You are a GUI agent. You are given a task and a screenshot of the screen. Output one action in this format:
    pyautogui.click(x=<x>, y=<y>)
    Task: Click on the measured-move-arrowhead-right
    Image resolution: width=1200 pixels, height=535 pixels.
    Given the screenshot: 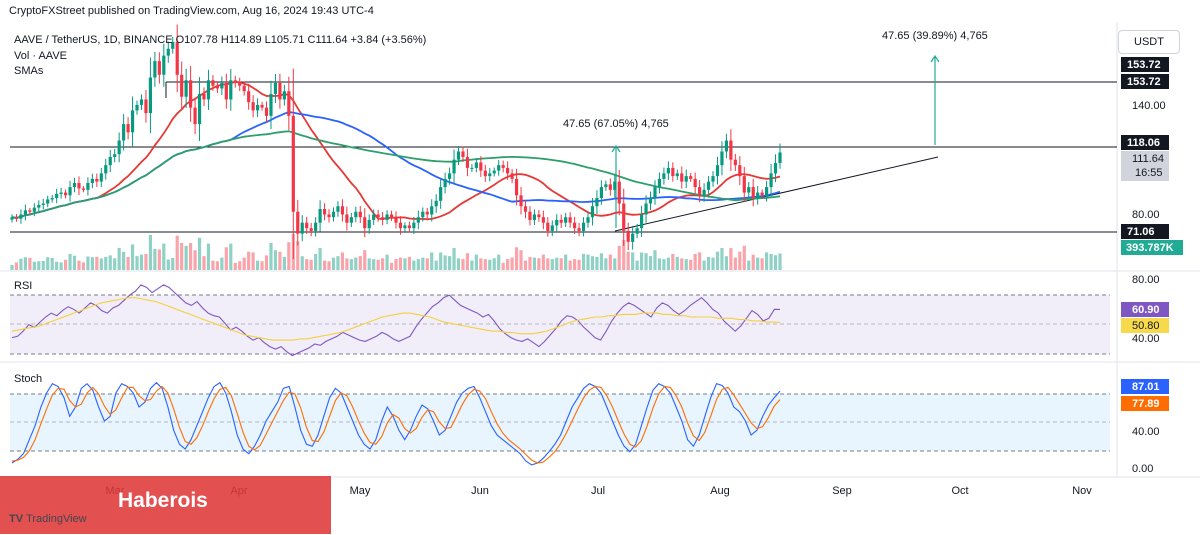 What is the action you would take?
    pyautogui.click(x=935, y=58)
    